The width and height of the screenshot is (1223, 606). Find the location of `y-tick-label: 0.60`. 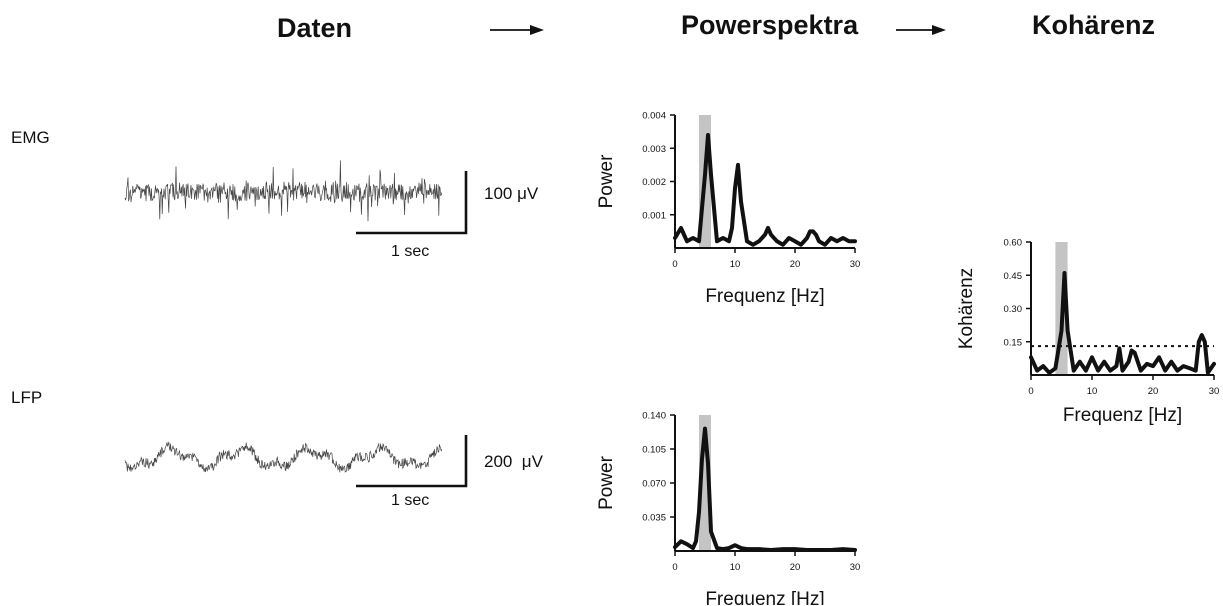

y-tick-label: 0.60 is located at coordinates (1013, 243).